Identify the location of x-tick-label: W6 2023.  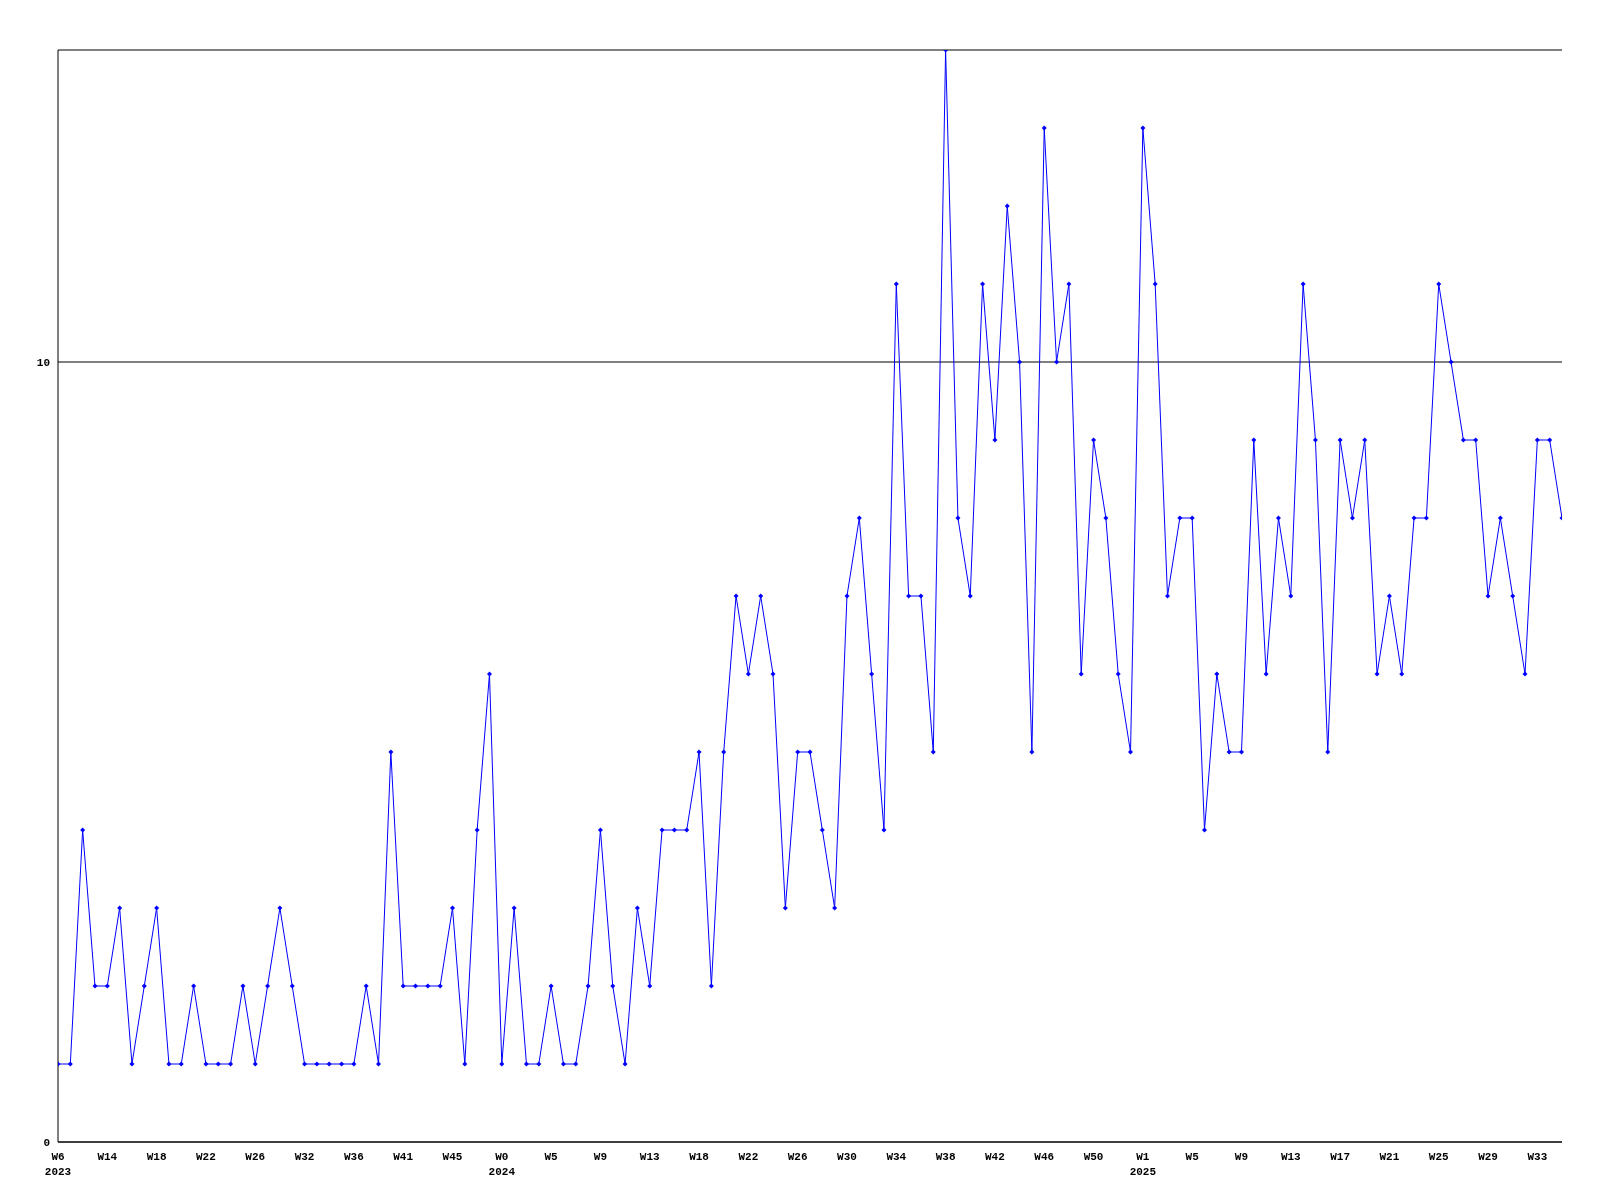
(58, 1164).